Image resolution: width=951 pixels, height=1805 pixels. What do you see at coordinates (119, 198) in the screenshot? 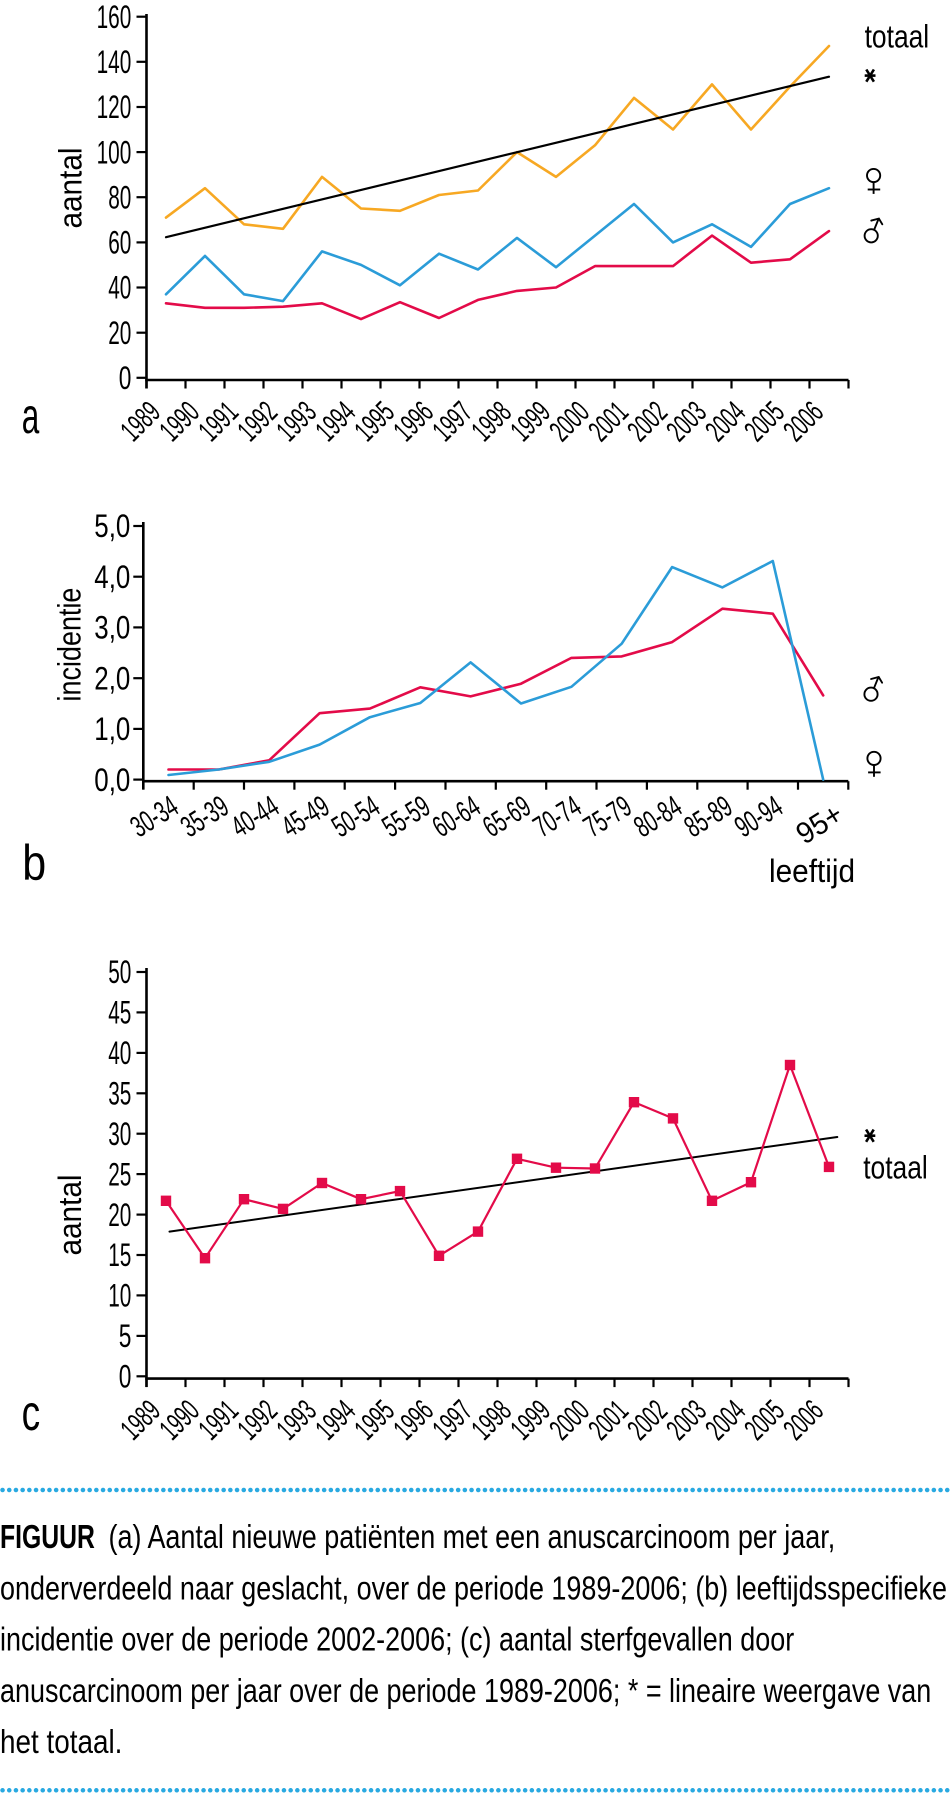
I see `svg-text: 80` at bounding box center [119, 198].